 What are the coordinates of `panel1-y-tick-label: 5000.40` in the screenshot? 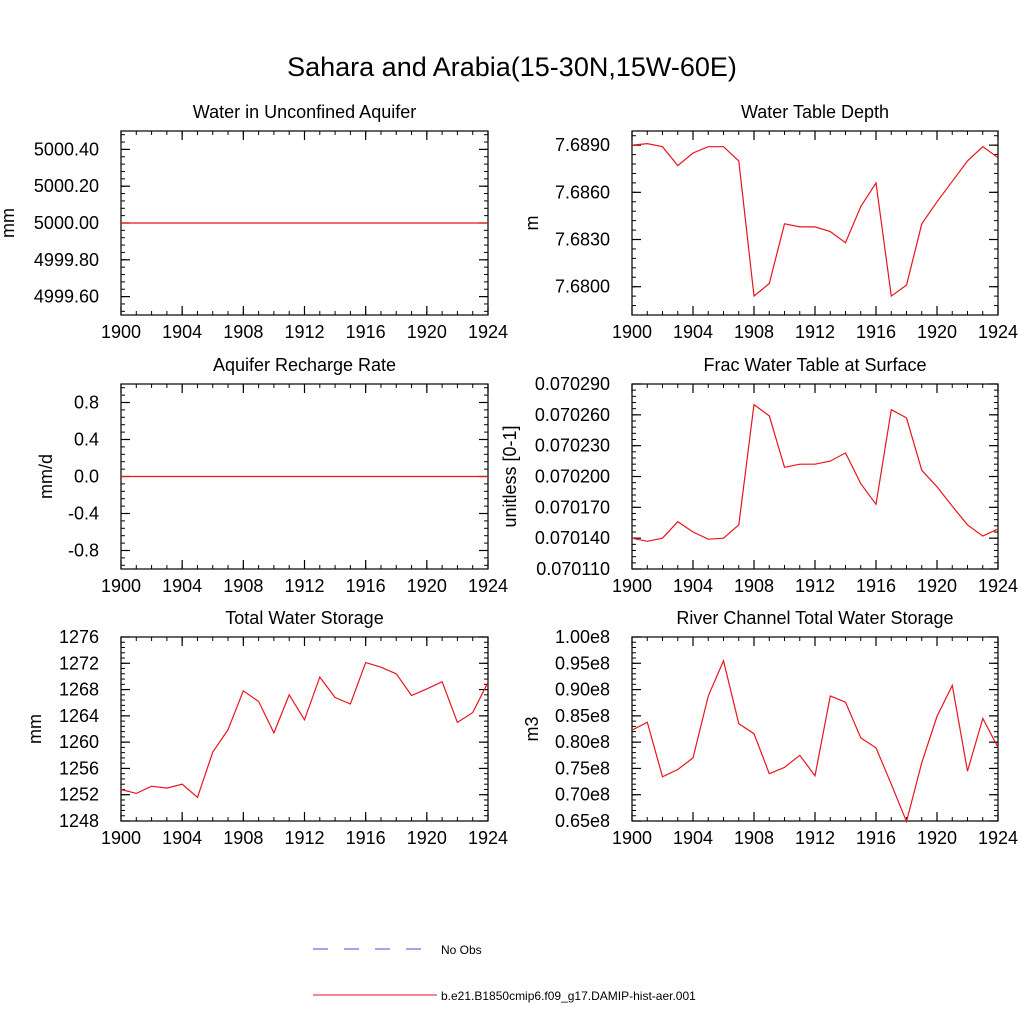 It's located at (66, 149).